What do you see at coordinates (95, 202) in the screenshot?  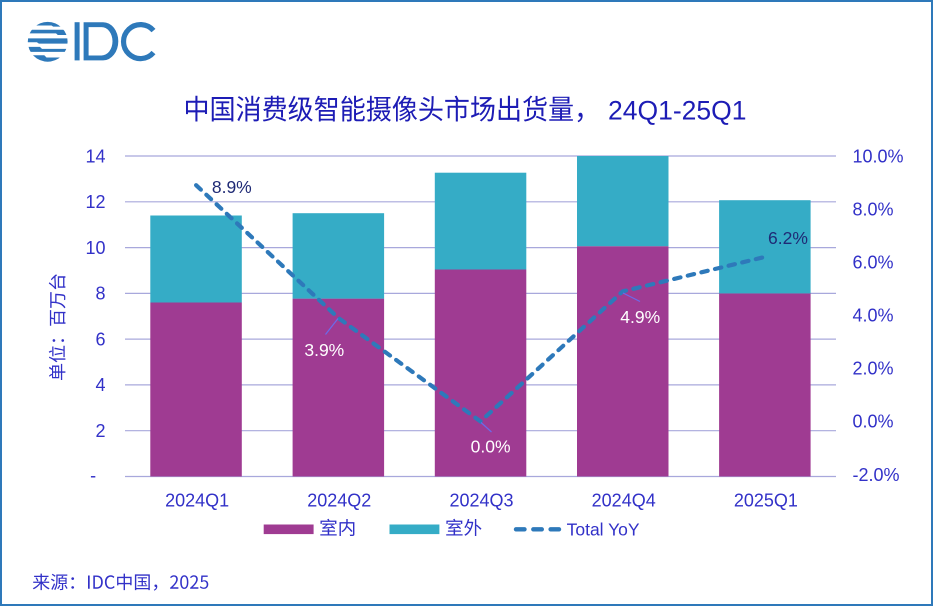 I see `svg-text: 12` at bounding box center [95, 202].